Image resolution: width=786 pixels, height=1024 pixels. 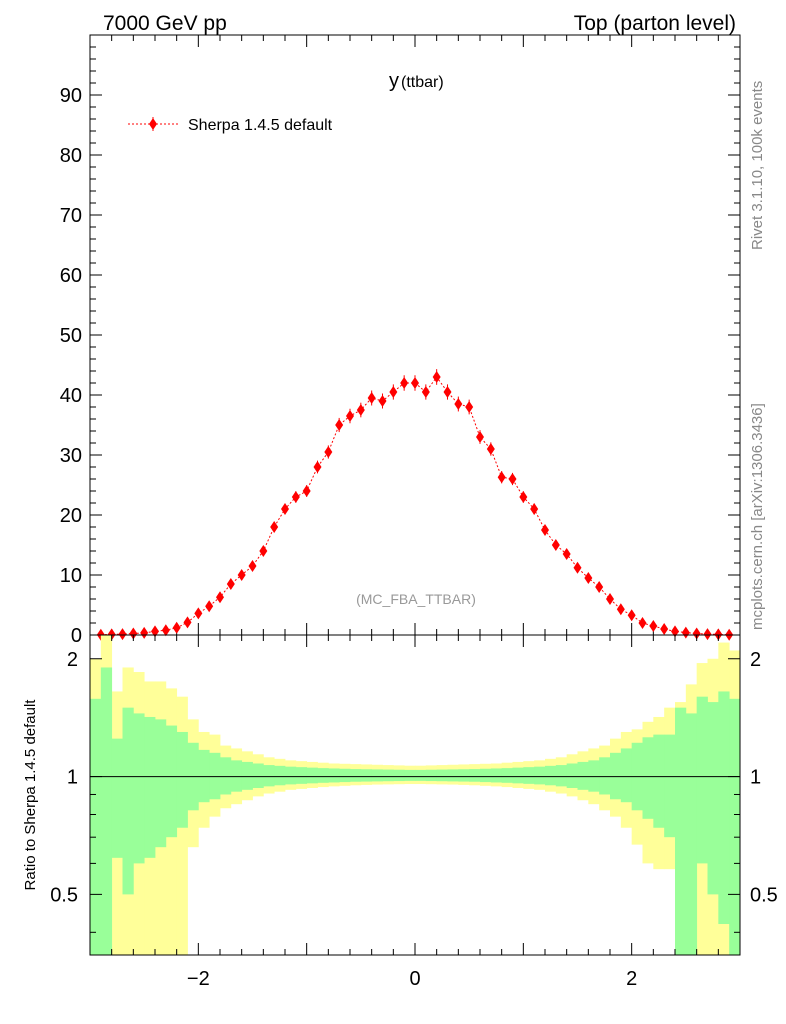 What do you see at coordinates (757, 165) in the screenshot?
I see `rivet-version-label: Rivet 3.1.10, 100k events` at bounding box center [757, 165].